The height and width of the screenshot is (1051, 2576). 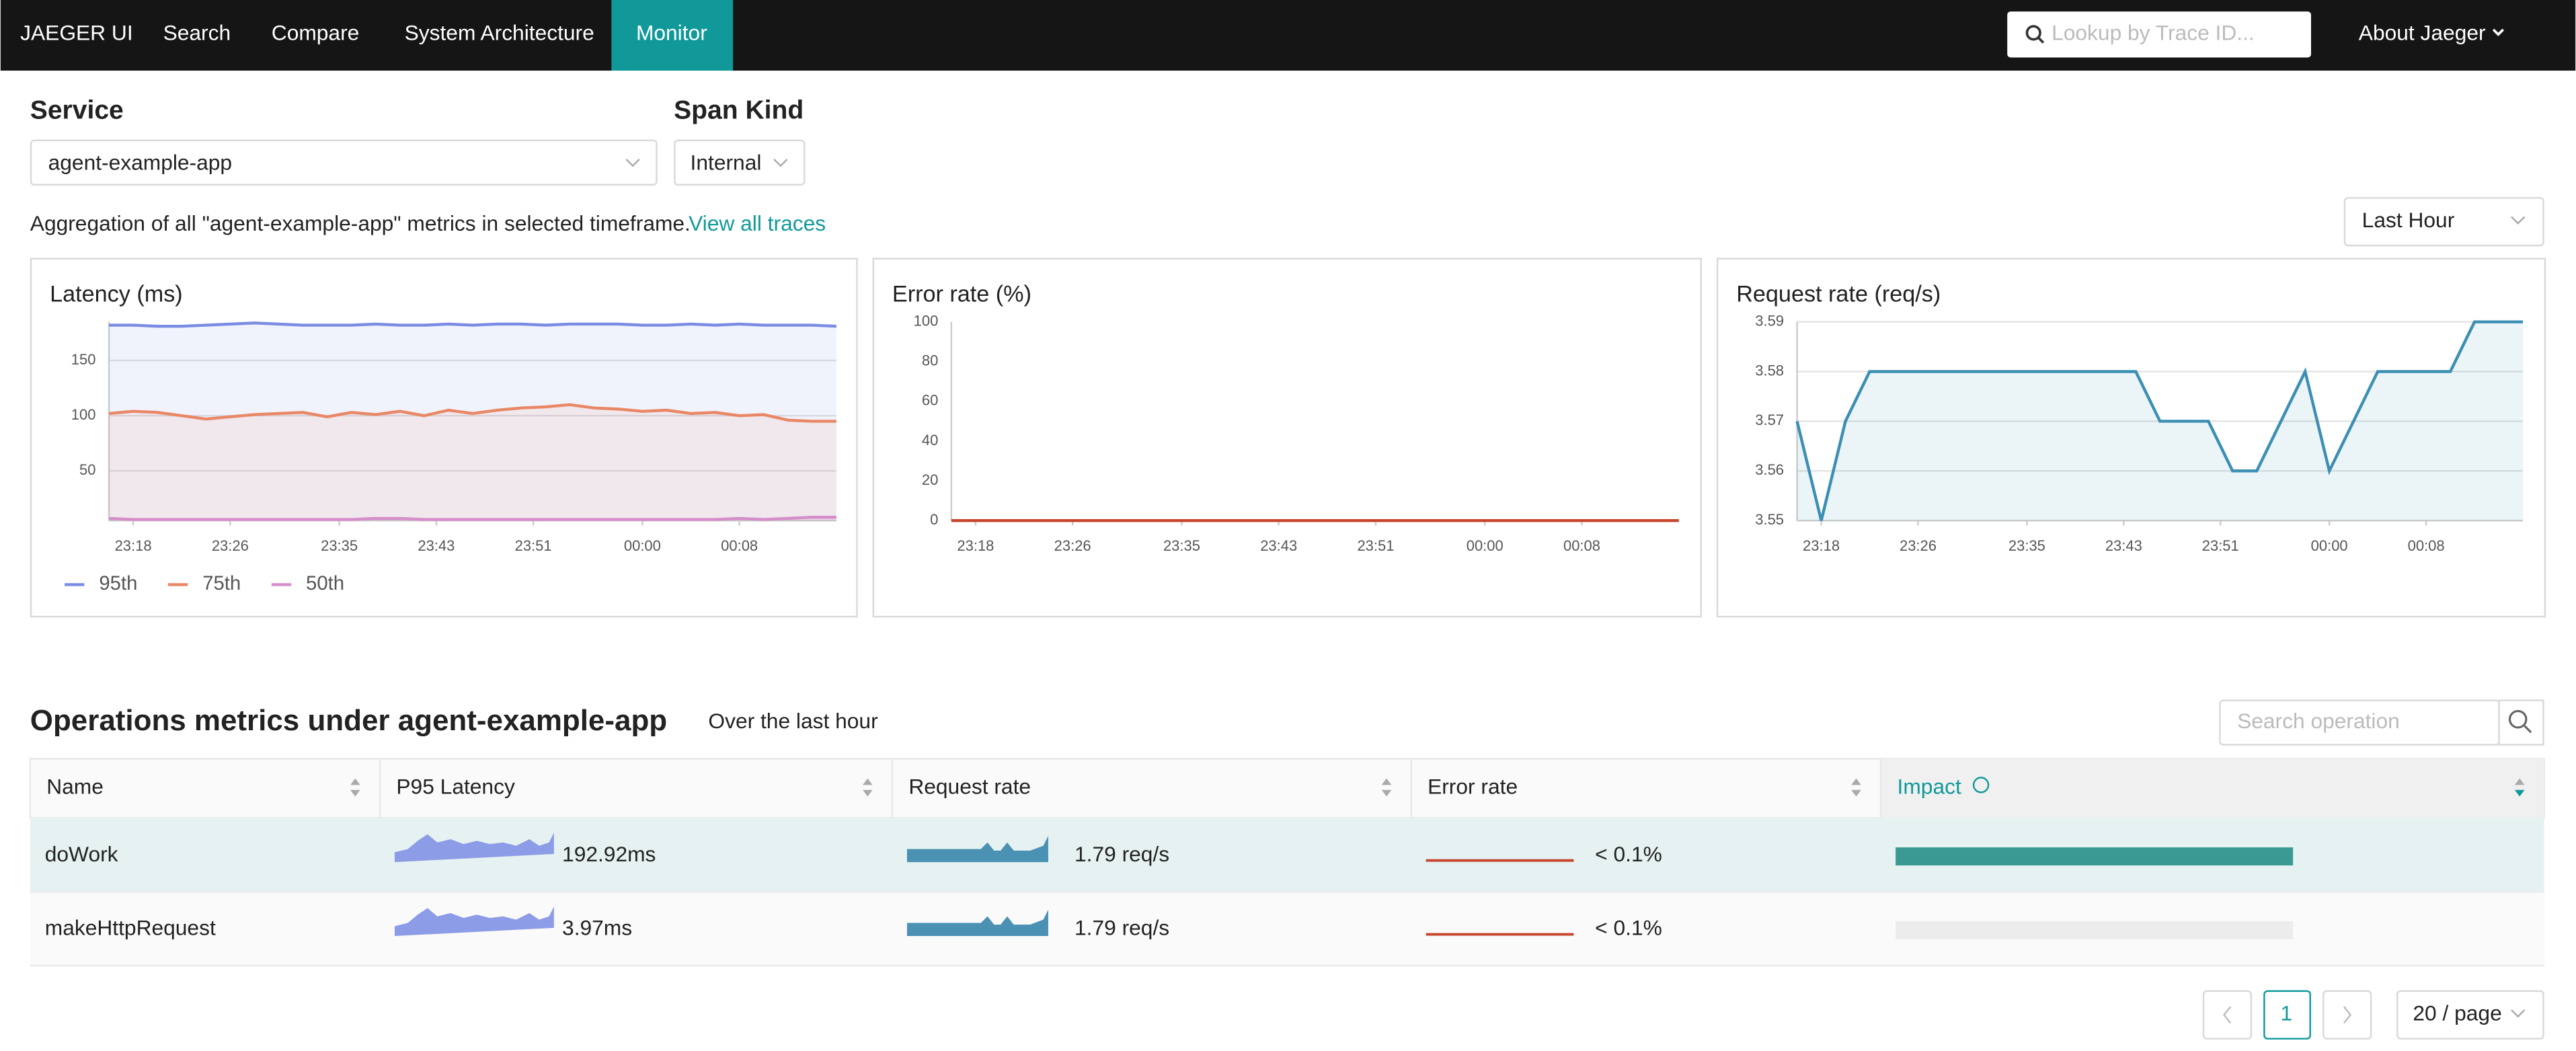 What do you see at coordinates (77, 109) in the screenshot?
I see `label: Service` at bounding box center [77, 109].